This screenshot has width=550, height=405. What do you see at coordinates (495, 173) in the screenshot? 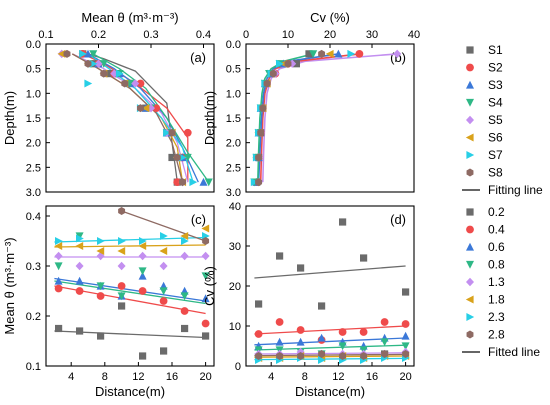
I see `legend-label: S8` at bounding box center [495, 173].